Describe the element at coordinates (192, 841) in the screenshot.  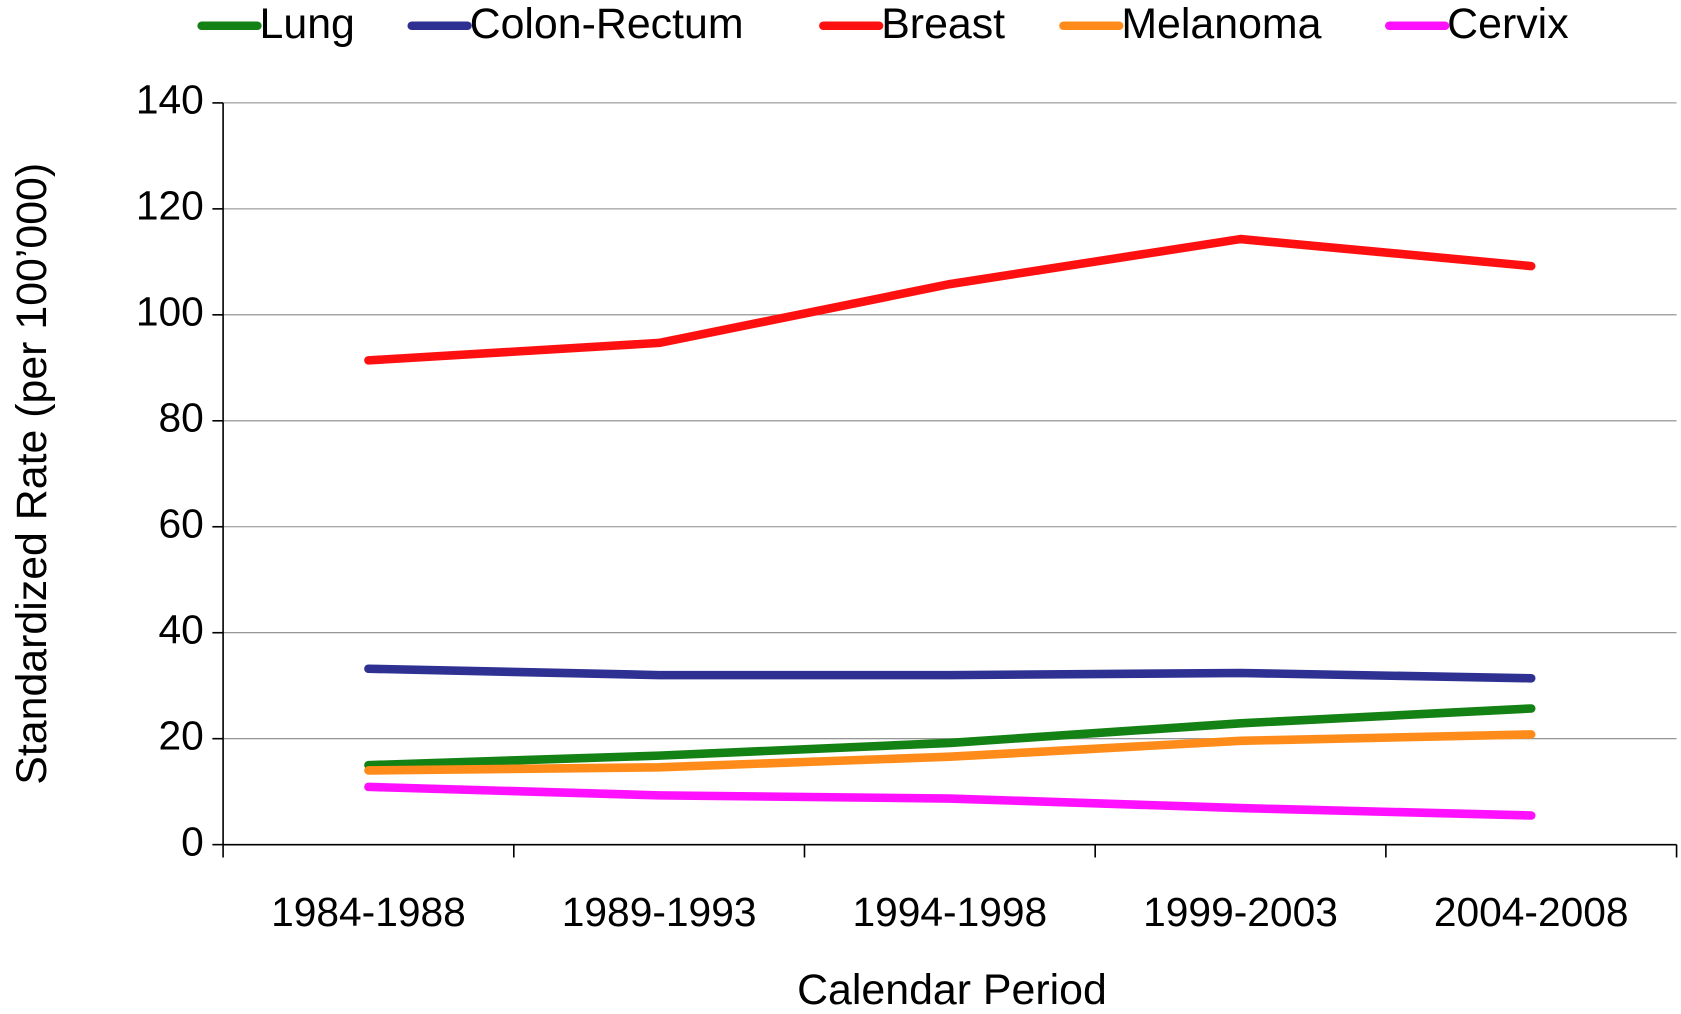
I see `y-tick-label: 0` at that location.